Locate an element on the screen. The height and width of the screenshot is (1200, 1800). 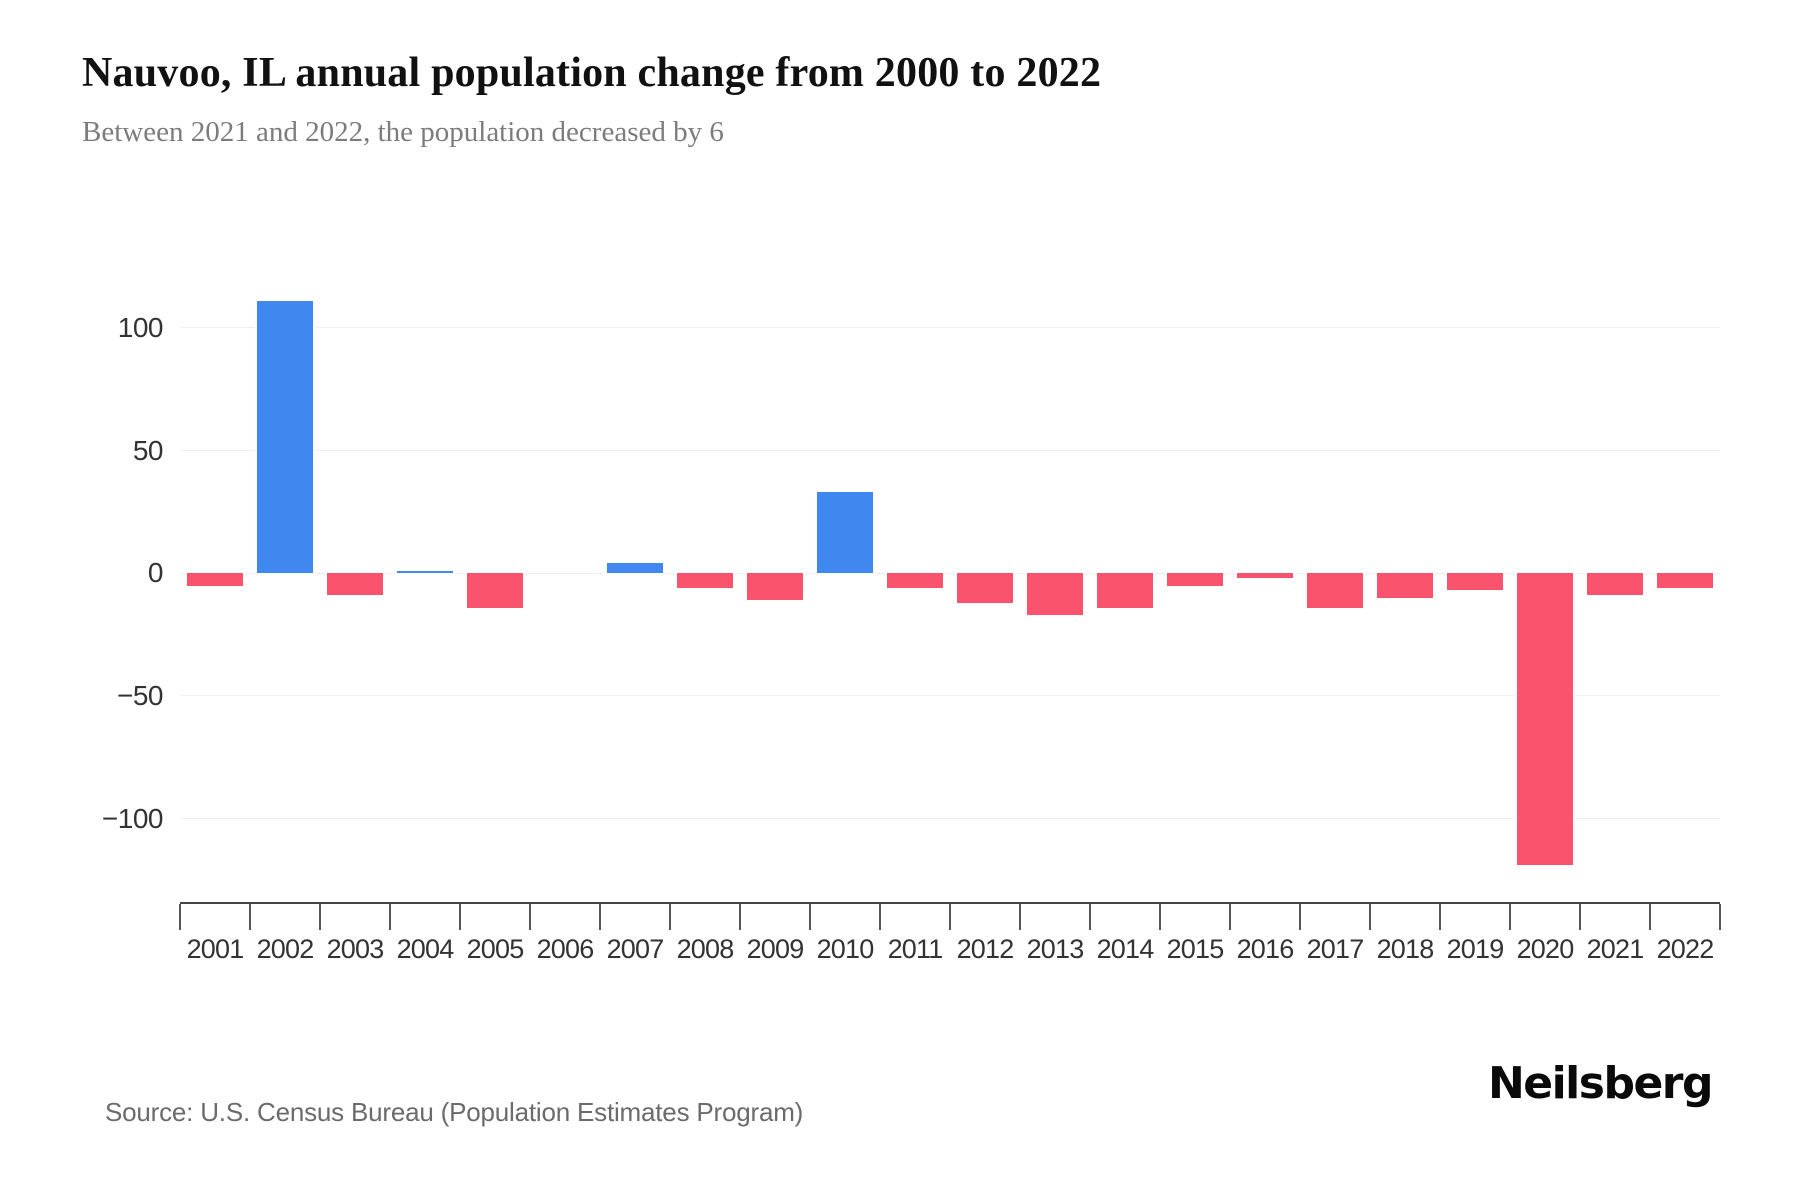
x-axis-label-2010: 2010 is located at coordinates (845, 949).